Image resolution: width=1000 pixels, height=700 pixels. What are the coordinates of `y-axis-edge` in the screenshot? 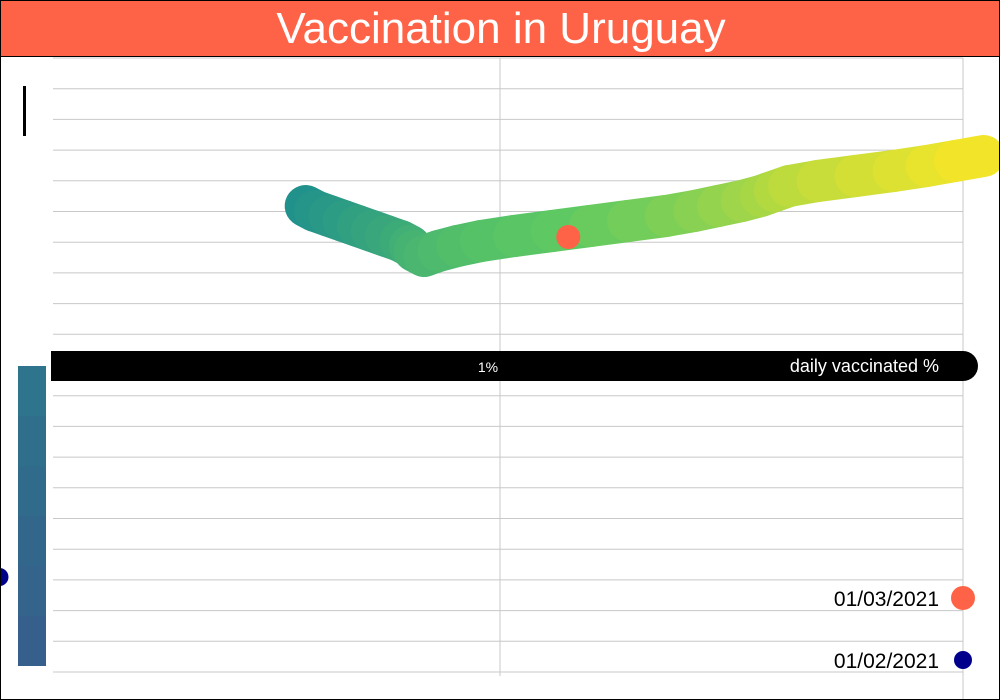 It's located at (24, 111).